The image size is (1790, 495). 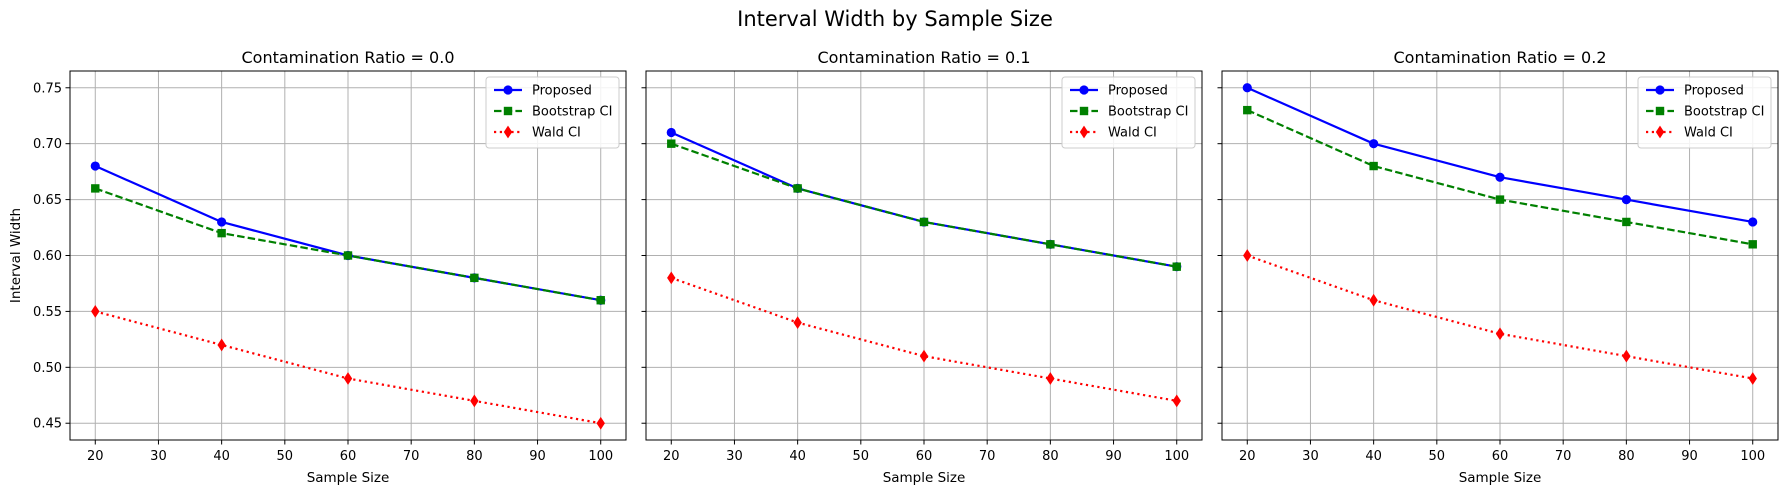 What do you see at coordinates (47, 368) in the screenshot?
I see `y-tick-label: 0.50` at bounding box center [47, 368].